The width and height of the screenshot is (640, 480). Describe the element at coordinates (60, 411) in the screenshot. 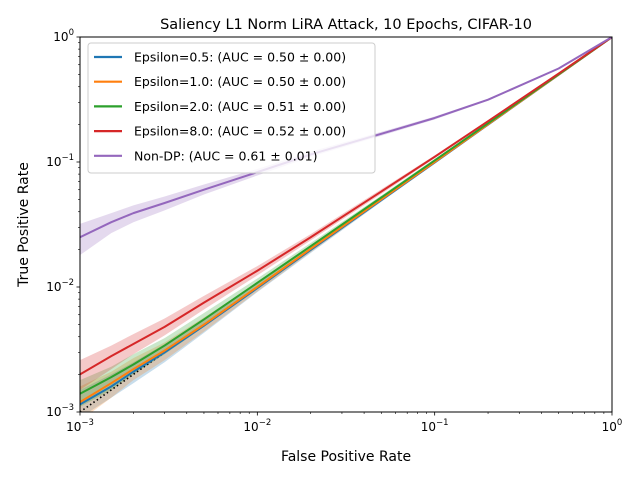

I see `y-tick-label-1: 10⁻³` at that location.